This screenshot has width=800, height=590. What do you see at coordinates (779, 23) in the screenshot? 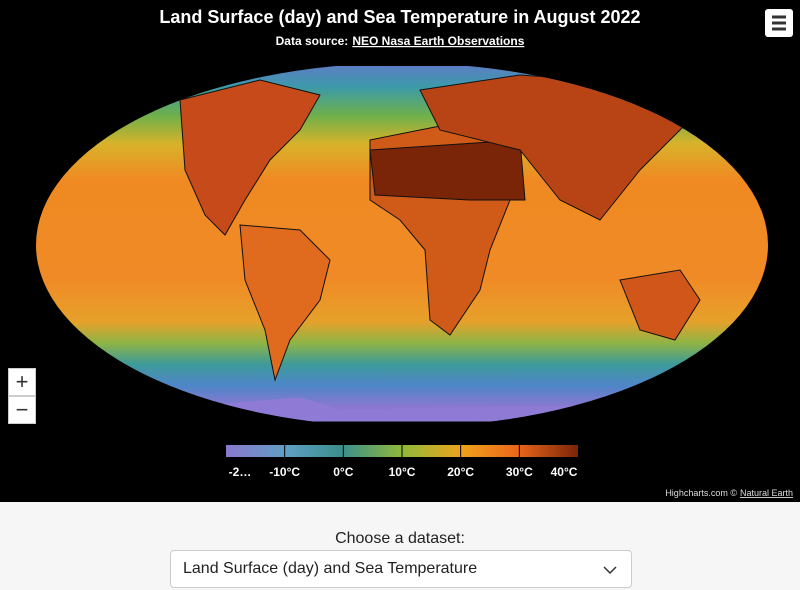
I see `menu-button` at bounding box center [779, 23].